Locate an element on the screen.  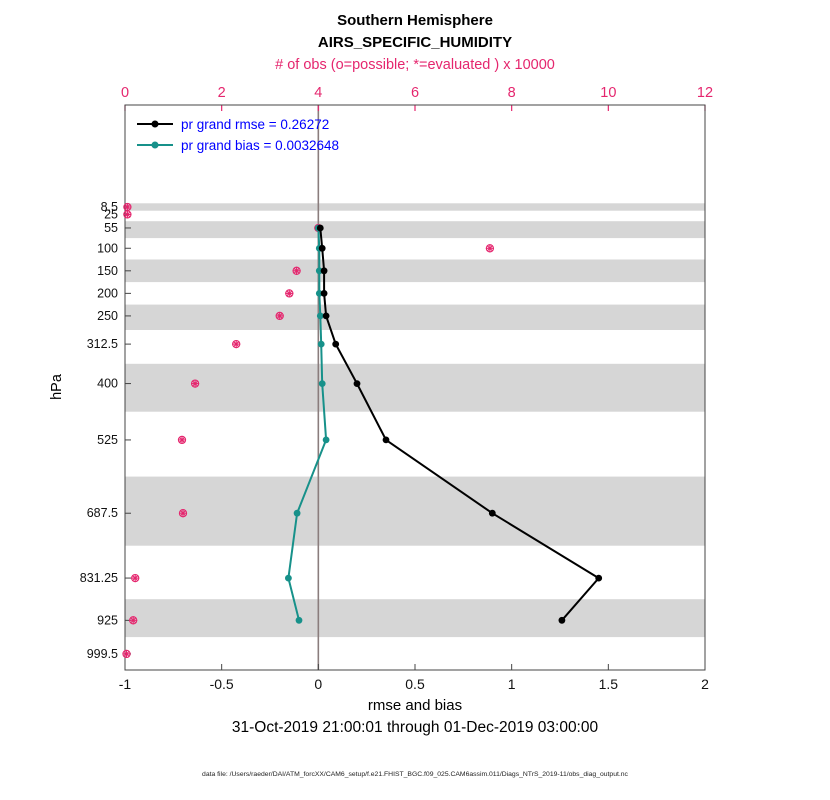
pressure-tick-label: 200 is located at coordinates (107, 293).